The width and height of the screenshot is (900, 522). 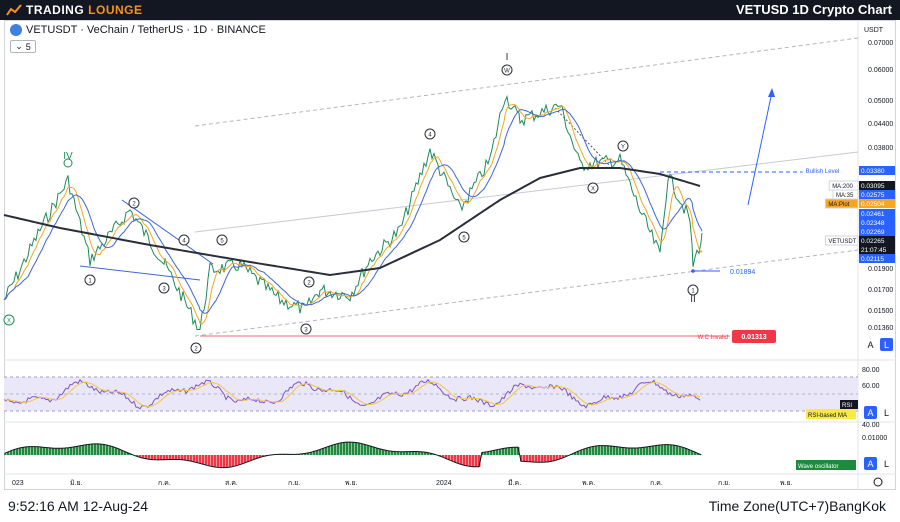 I want to click on settings-gear-icon, so click(x=878, y=482).